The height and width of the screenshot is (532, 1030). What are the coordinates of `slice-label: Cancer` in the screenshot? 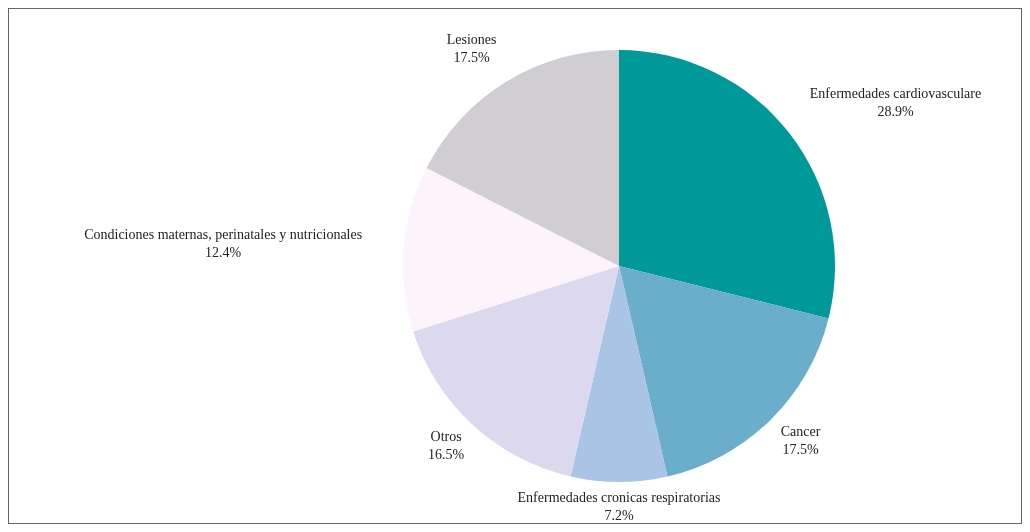 It's located at (800, 432).